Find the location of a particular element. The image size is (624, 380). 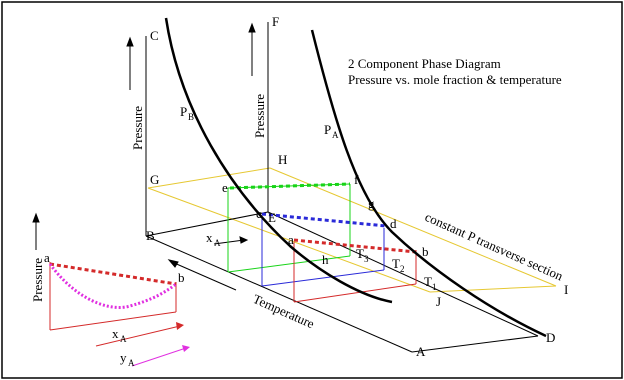

inset-diagram is located at coordinates (119, 314).